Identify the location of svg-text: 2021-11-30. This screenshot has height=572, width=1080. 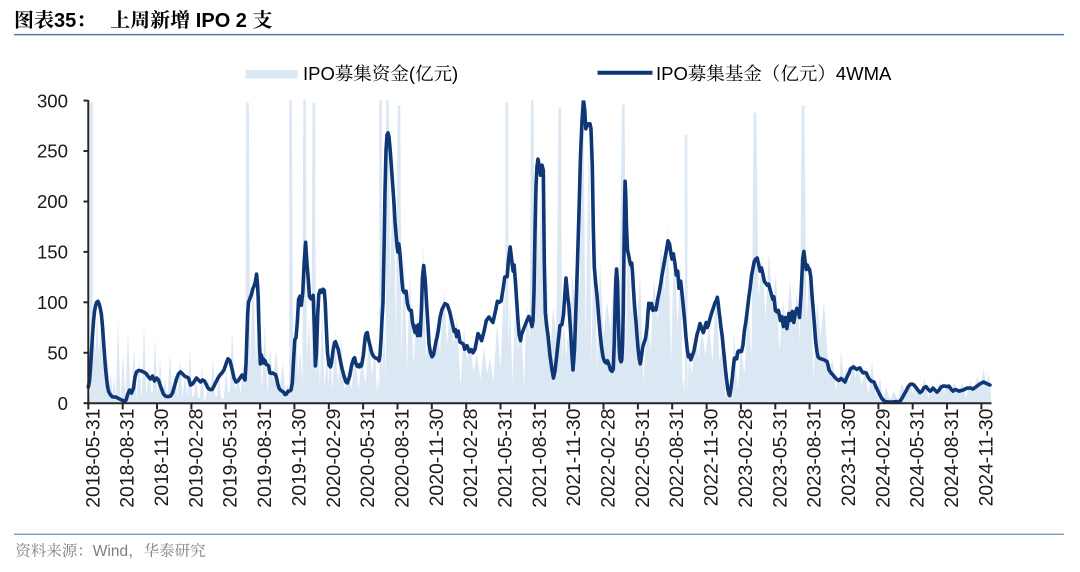
(574, 457).